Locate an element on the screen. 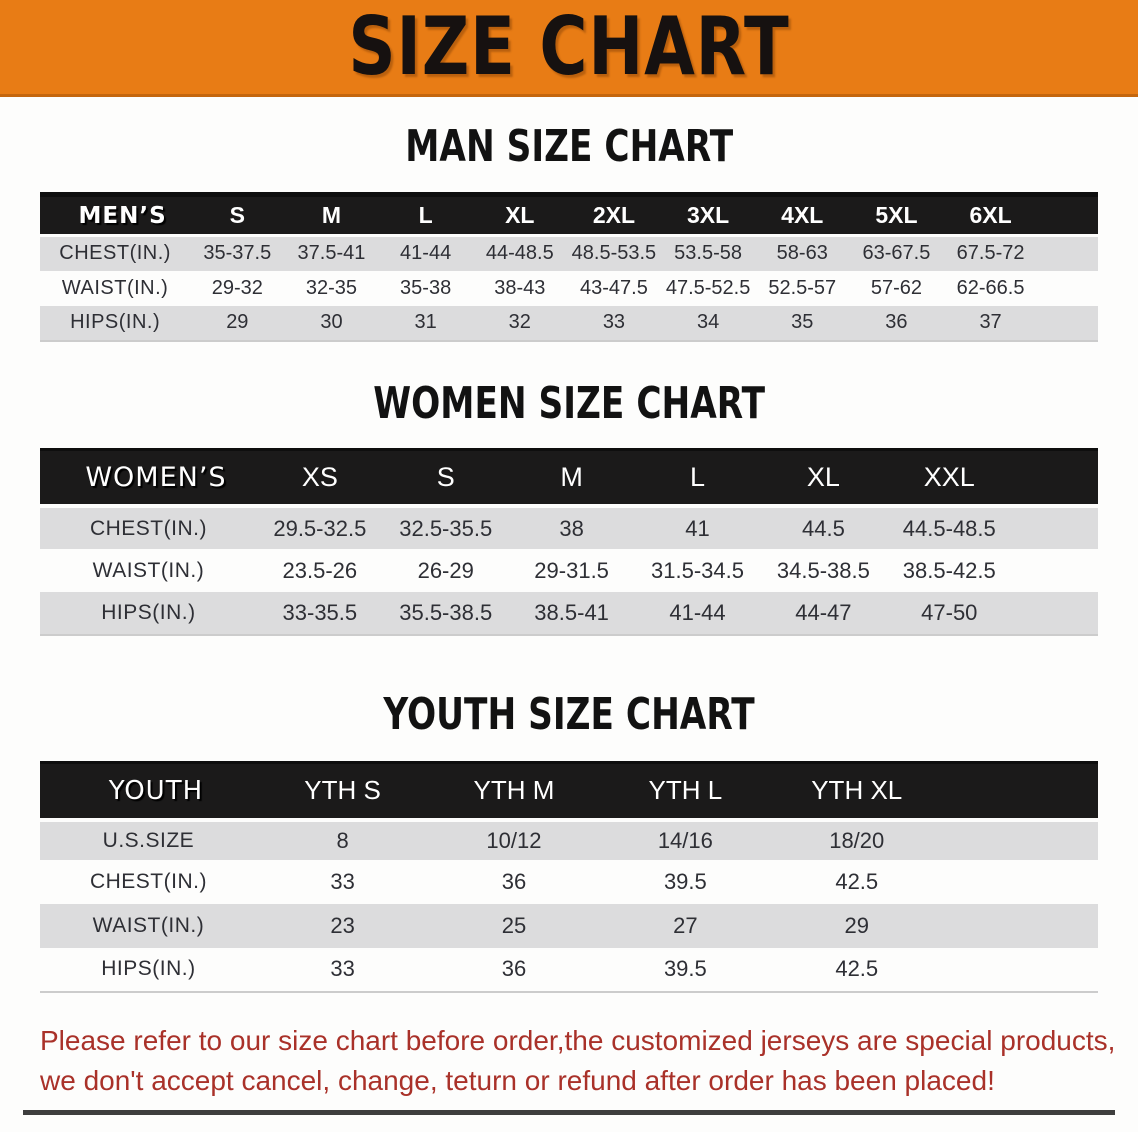 The image size is (1138, 1132). size-cell: 47.5-52.5 is located at coordinates (708, 288).